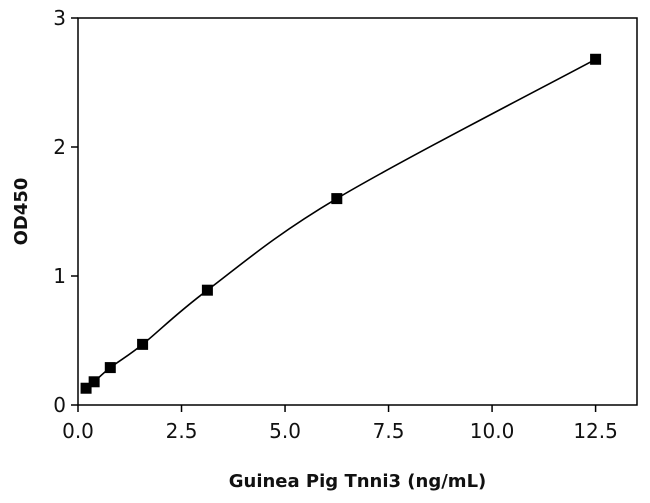 The image size is (650, 503). I want to click on x-tick-label: 12.5, so click(595, 431).